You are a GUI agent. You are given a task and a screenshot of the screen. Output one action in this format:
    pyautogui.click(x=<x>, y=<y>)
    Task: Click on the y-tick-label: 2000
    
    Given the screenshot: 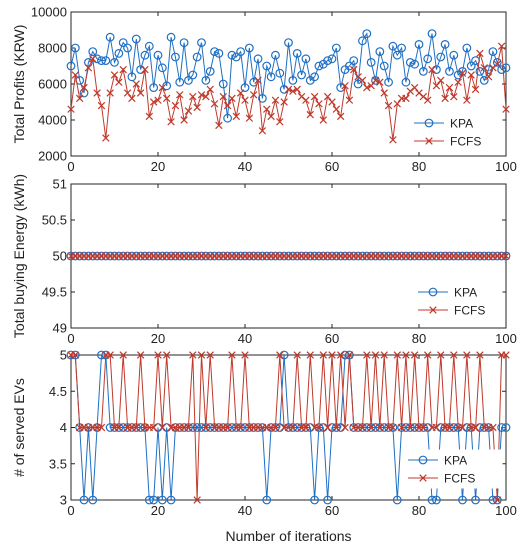 What is the action you would take?
    pyautogui.click(x=52, y=156)
    